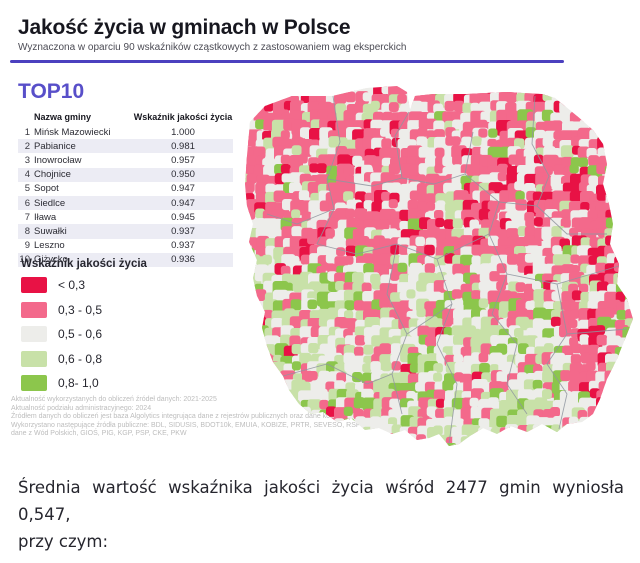  Describe the element at coordinates (34, 285) in the screenshot. I see `legend-swatch-red` at that location.